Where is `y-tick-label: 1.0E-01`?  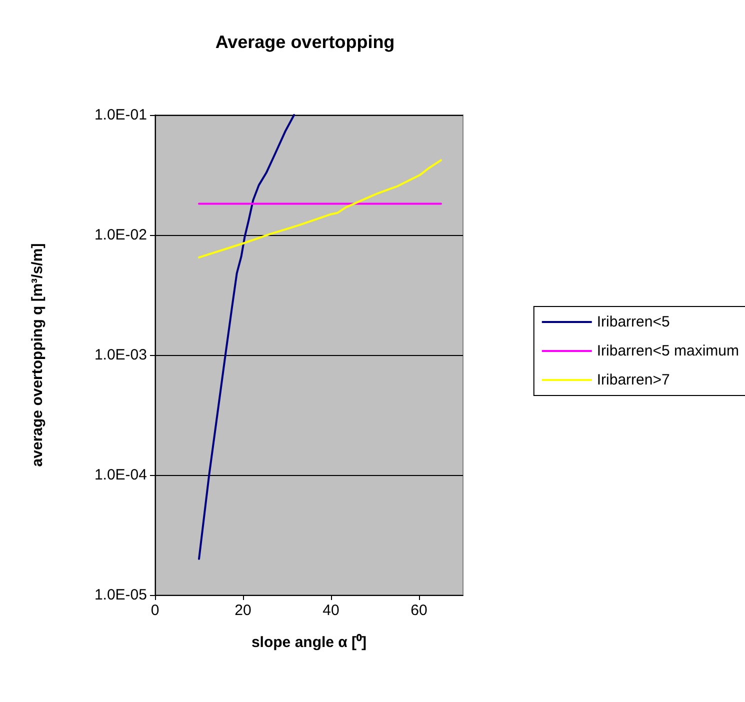
y-tick-label: 1.0E-01 is located at coordinates (120, 115).